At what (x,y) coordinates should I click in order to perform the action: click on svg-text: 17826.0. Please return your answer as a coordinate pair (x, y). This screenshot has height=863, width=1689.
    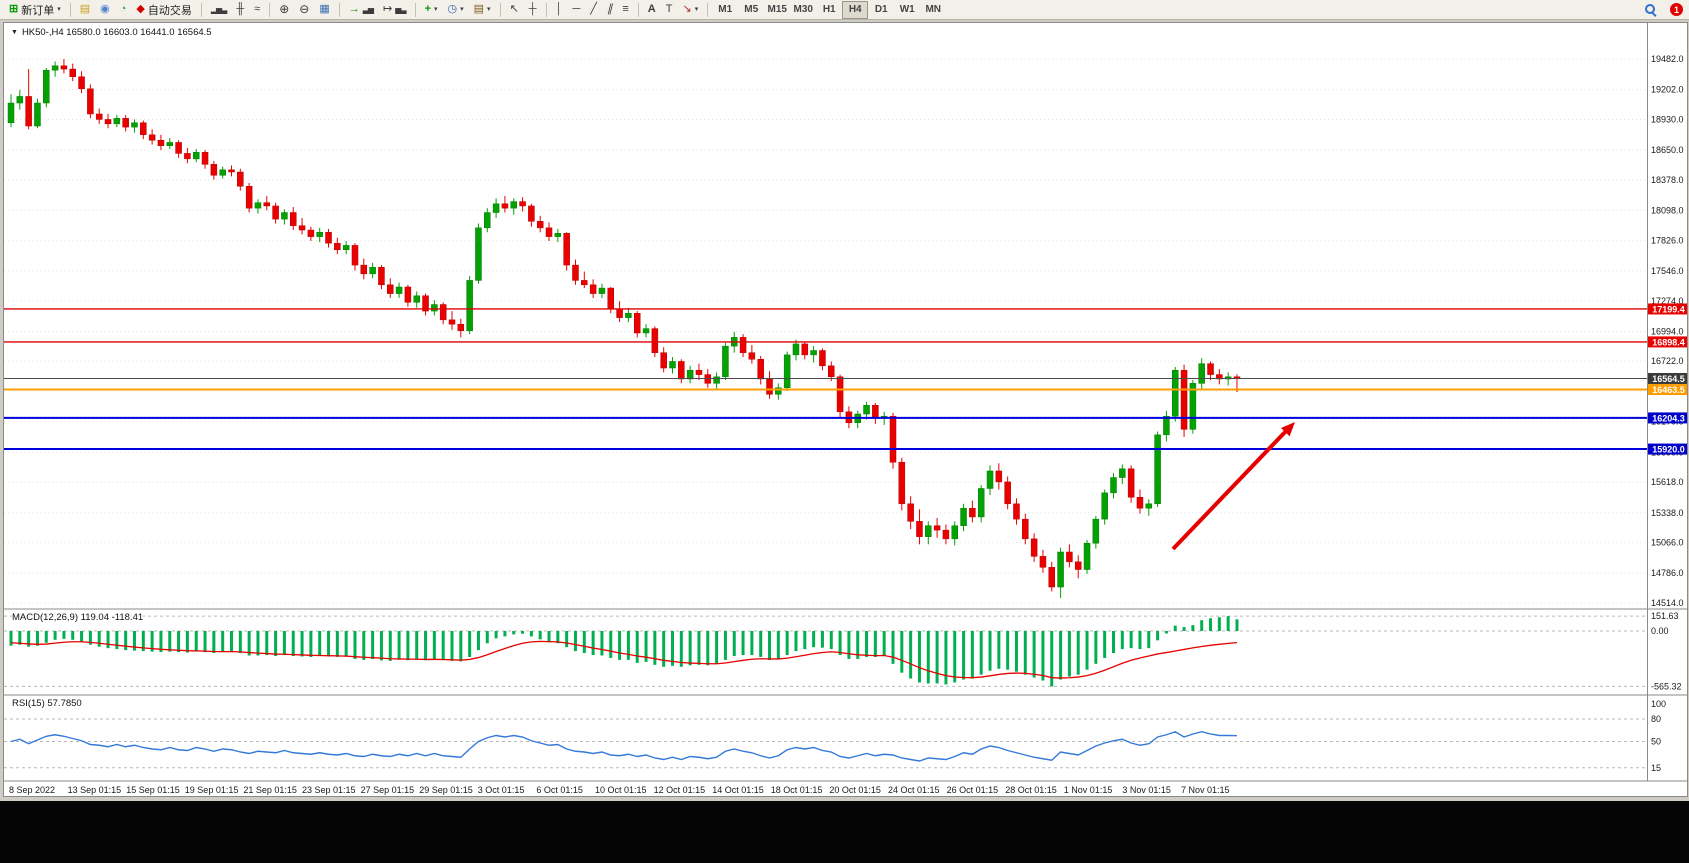
    Looking at the image, I should click on (1667, 240).